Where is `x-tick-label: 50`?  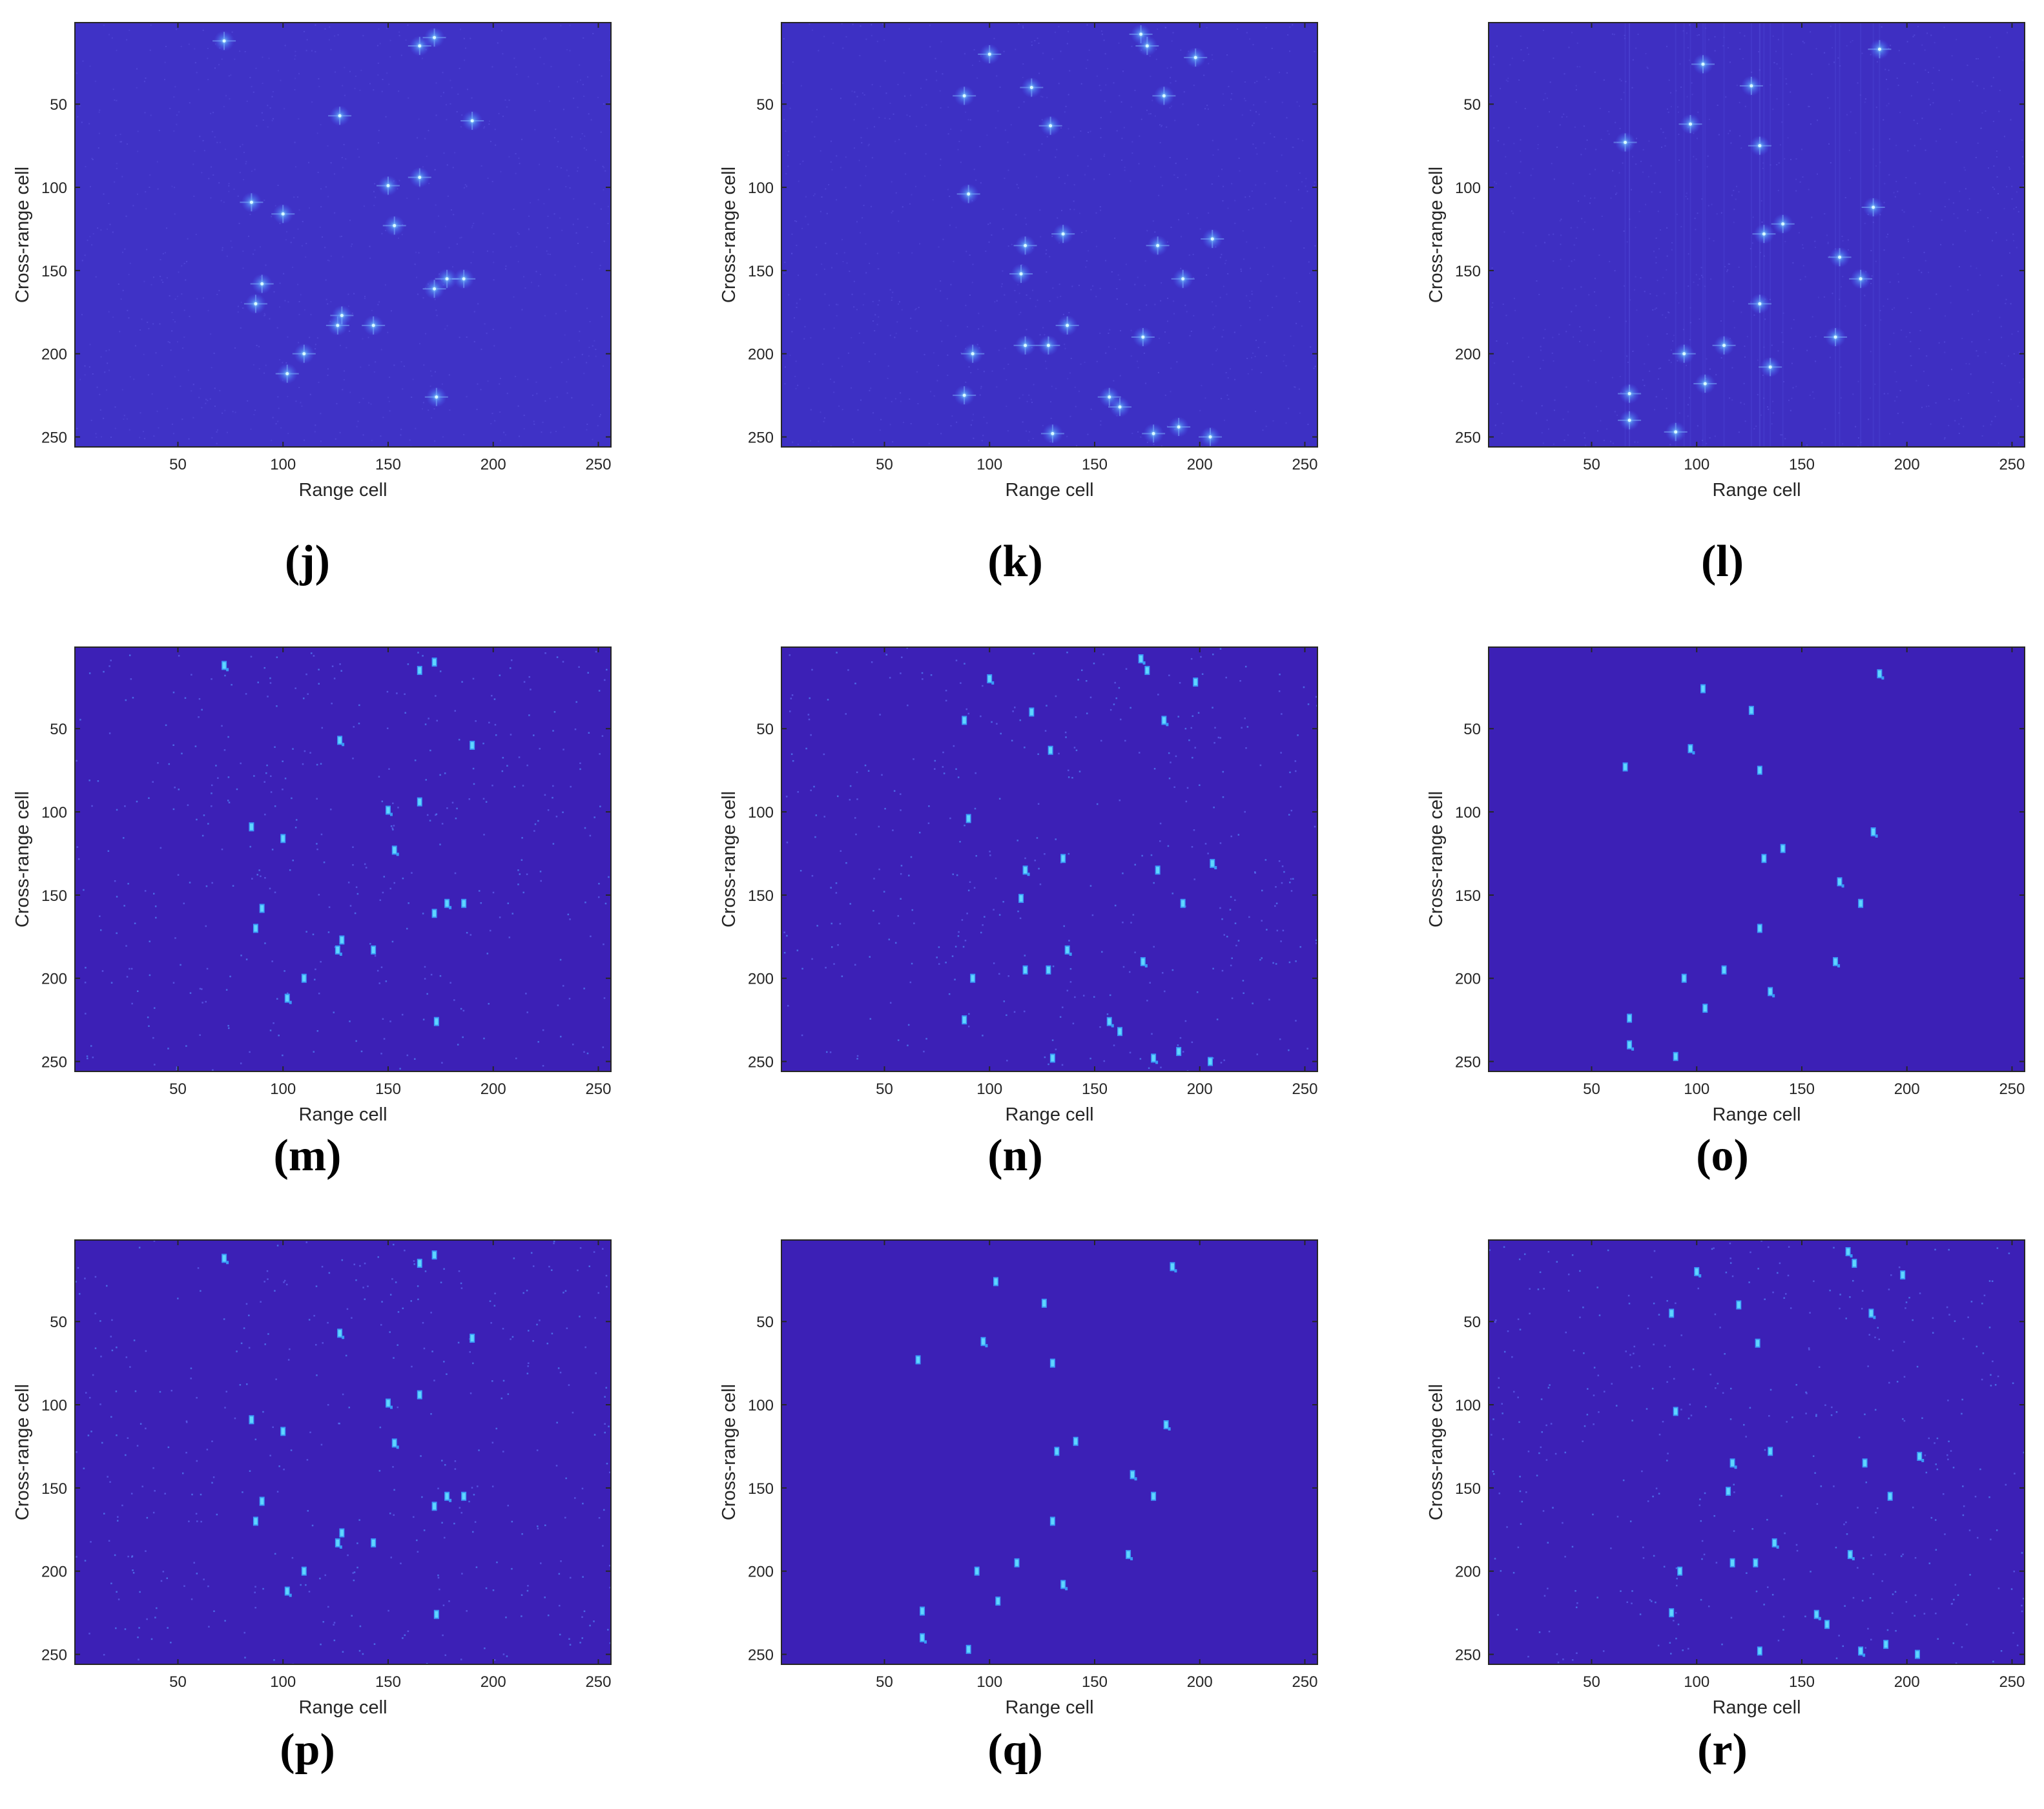
x-tick-label: 50 is located at coordinates (1591, 464).